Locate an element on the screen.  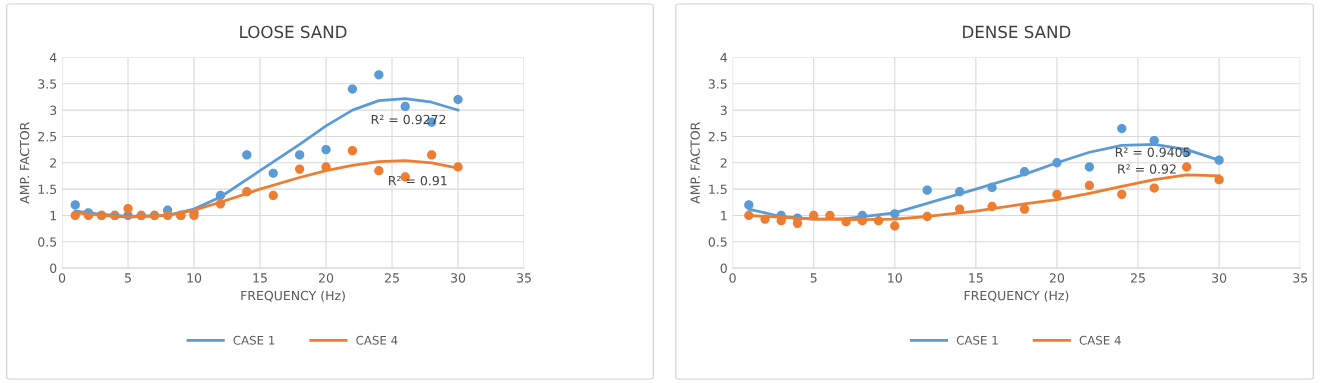
annotation: R² = 0.91 is located at coordinates (418, 180).